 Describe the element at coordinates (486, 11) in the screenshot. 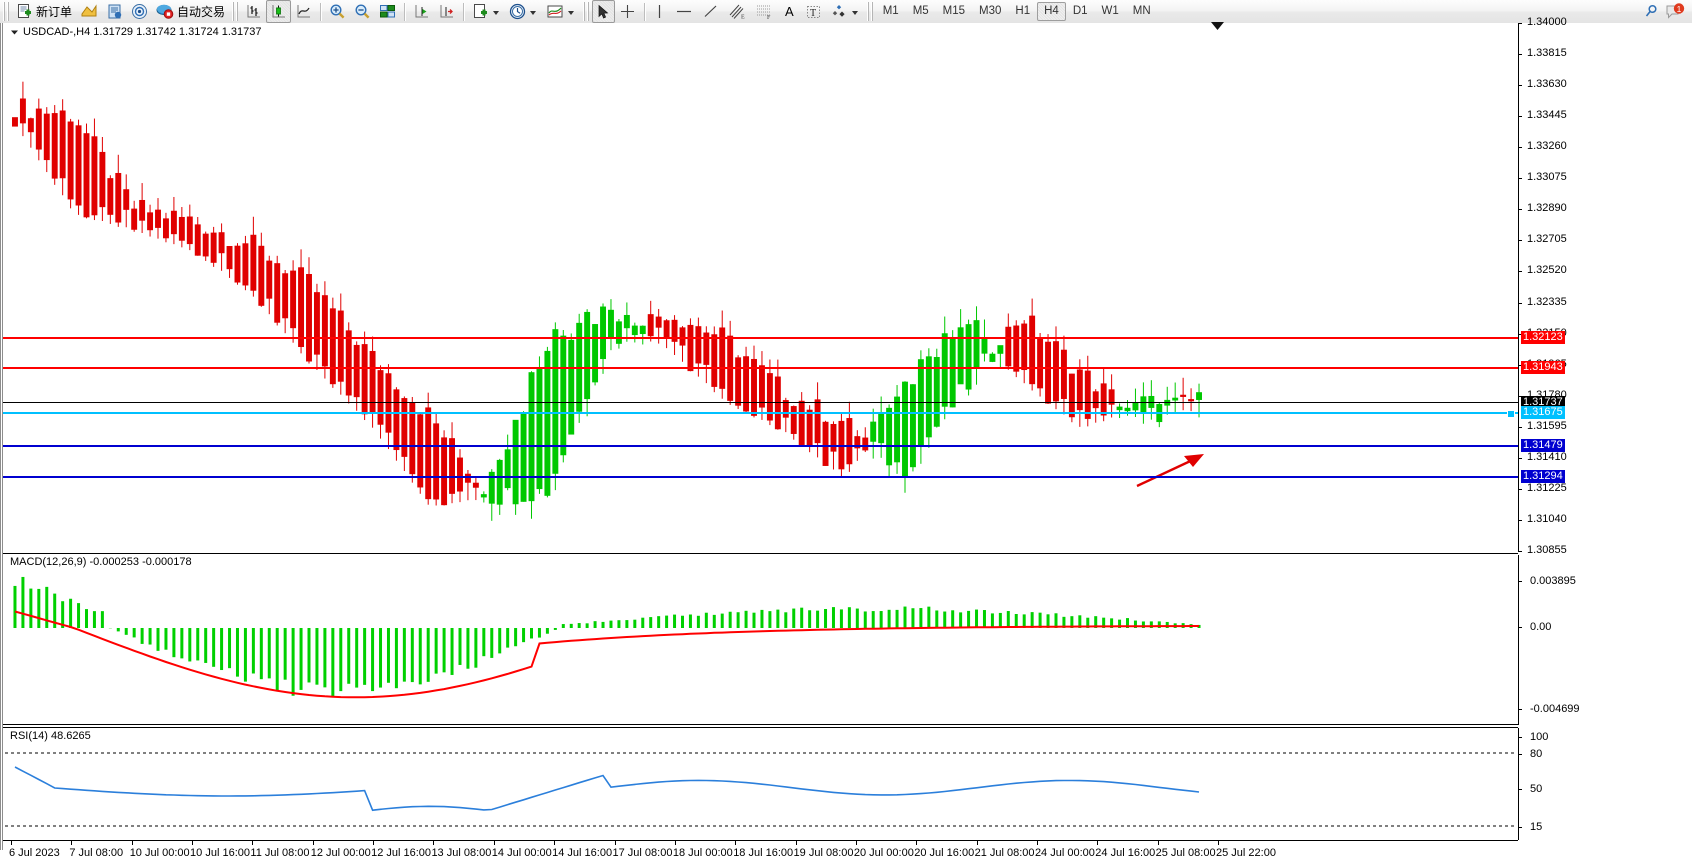

I see `templates-button` at that location.